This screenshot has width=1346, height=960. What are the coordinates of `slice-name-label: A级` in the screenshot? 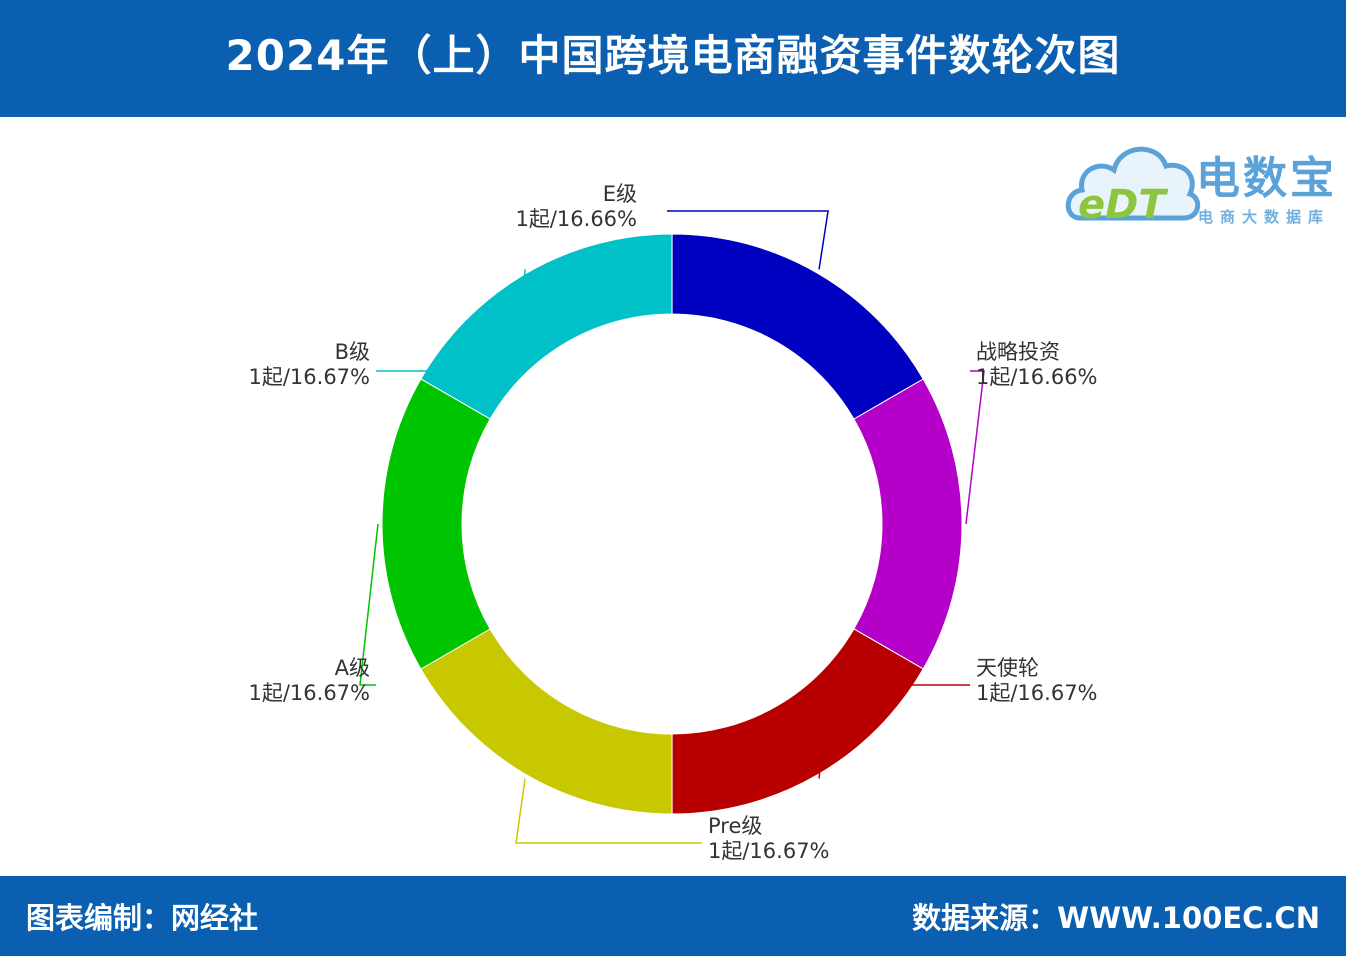 It's located at (352, 668).